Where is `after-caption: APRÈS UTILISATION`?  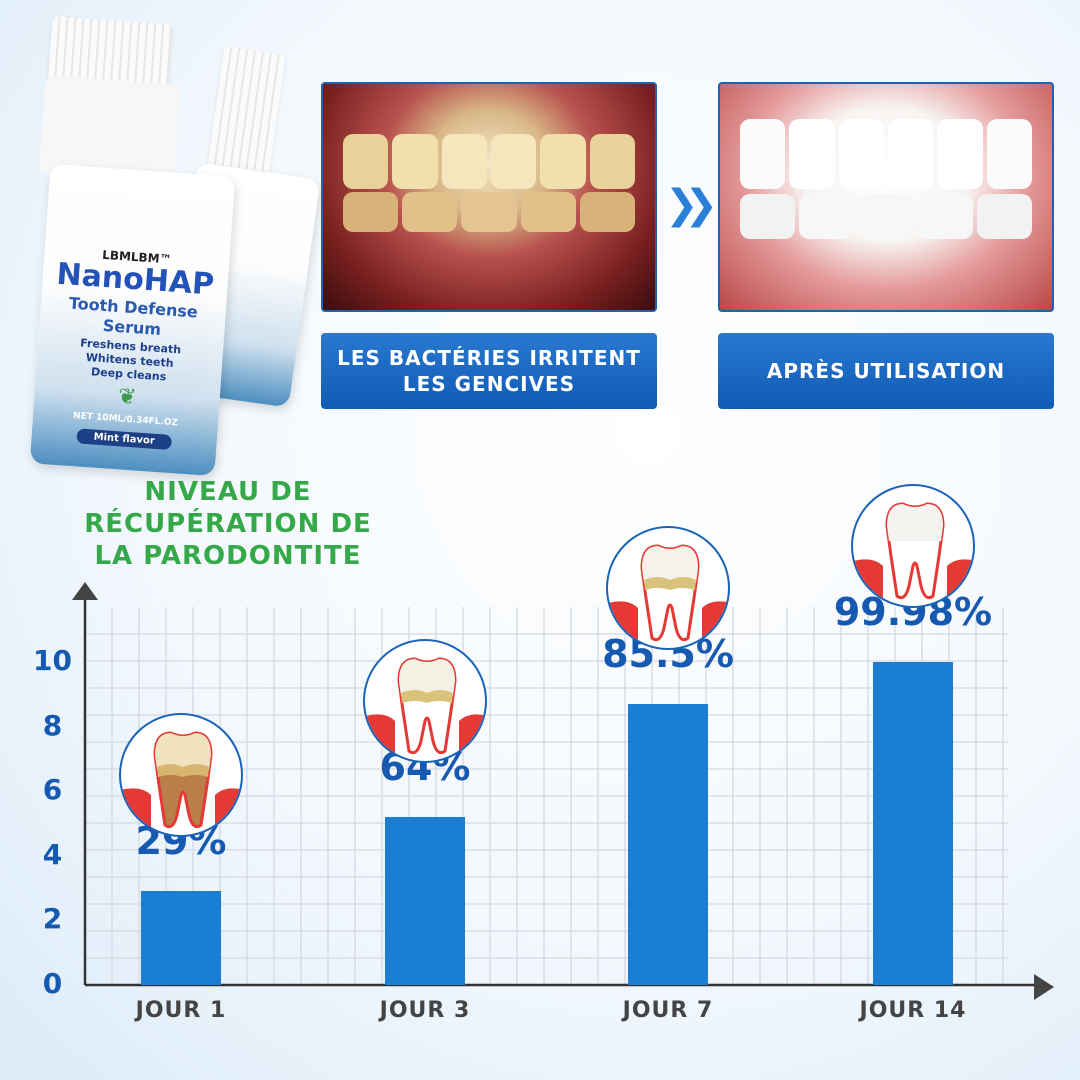
after-caption: APRÈS UTILISATION is located at coordinates (886, 371).